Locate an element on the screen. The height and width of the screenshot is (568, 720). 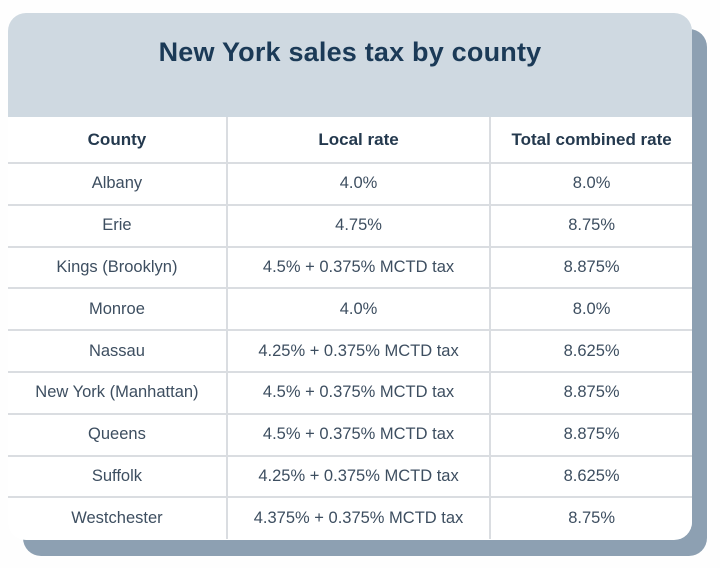
header-row: County Local rate Total combined rate is located at coordinates (350, 140).